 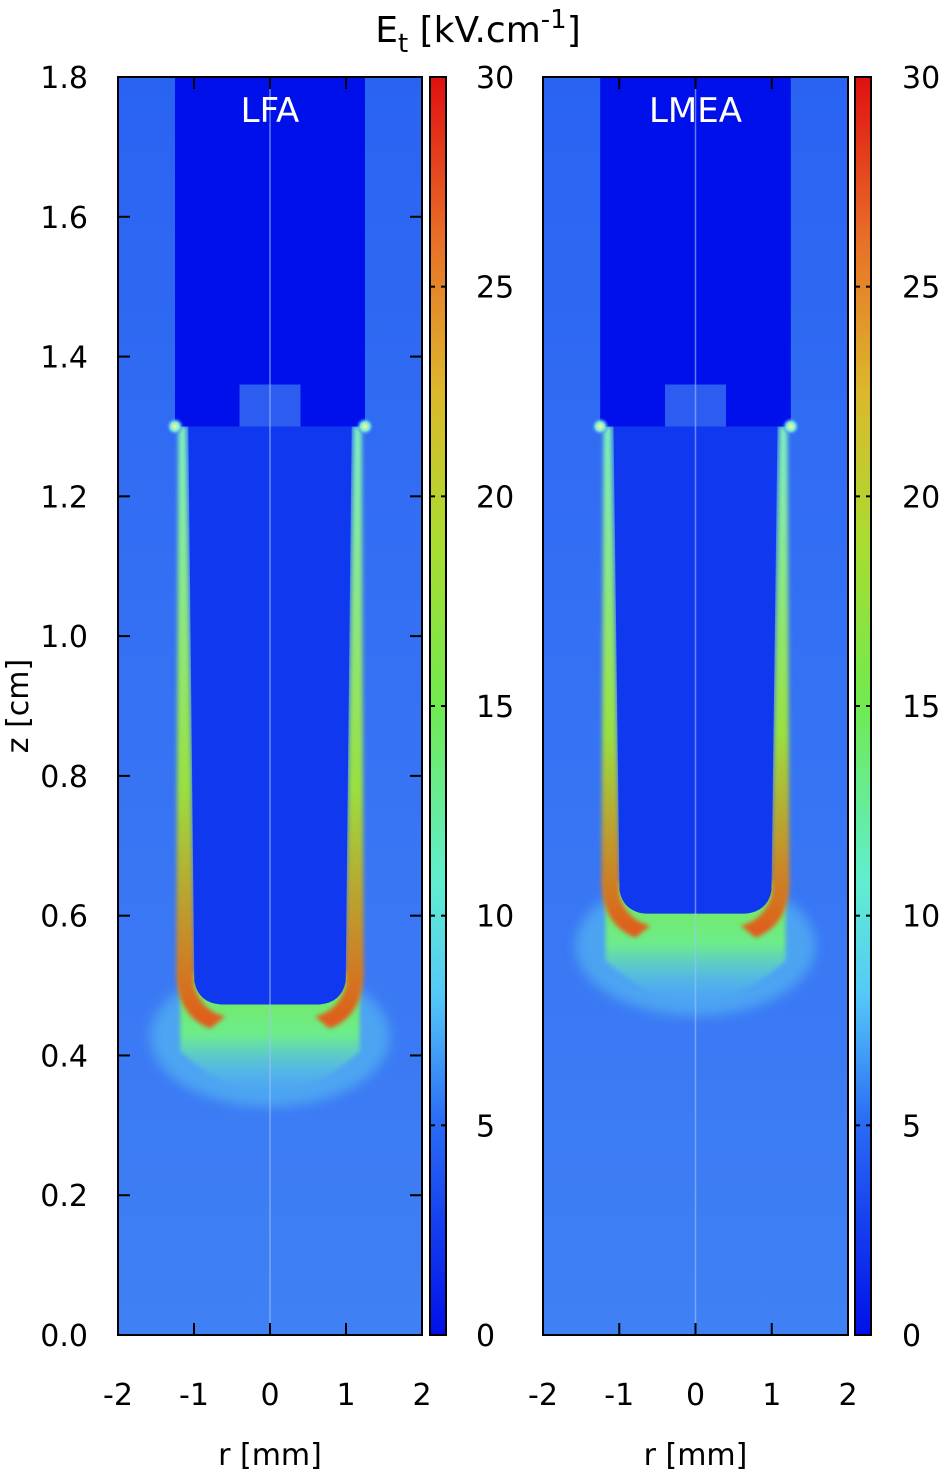 What do you see at coordinates (64, 1196) in the screenshot?
I see `y-tick-label: 0.2` at bounding box center [64, 1196].